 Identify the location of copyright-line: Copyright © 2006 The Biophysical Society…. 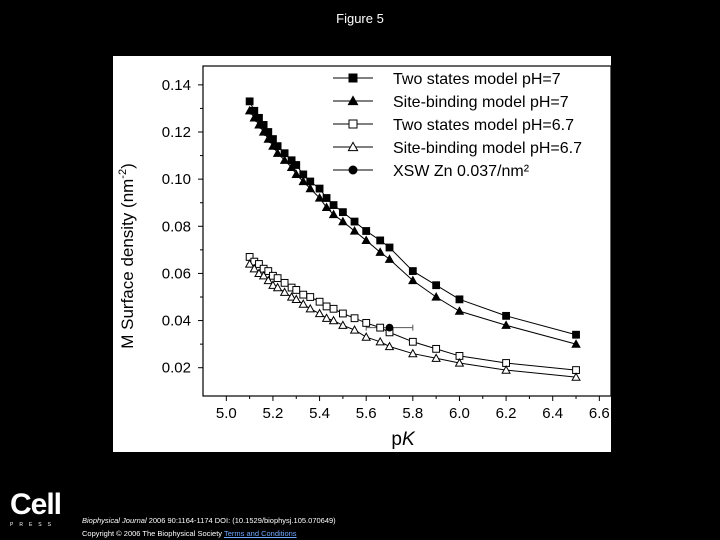
(209, 533).